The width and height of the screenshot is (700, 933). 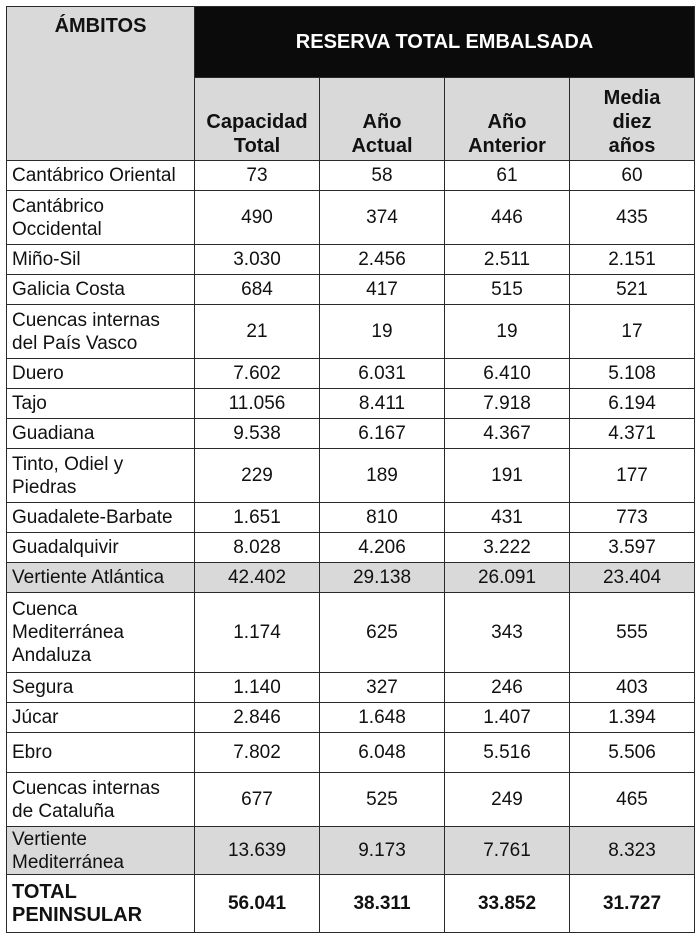 What do you see at coordinates (257, 850) in the screenshot?
I see `cell-value: 13.639` at bounding box center [257, 850].